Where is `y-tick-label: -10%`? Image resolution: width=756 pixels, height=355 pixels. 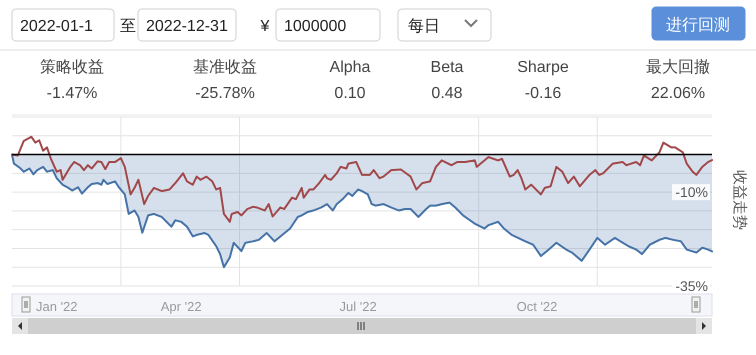
y-tick-label: -10% is located at coordinates (691, 192).